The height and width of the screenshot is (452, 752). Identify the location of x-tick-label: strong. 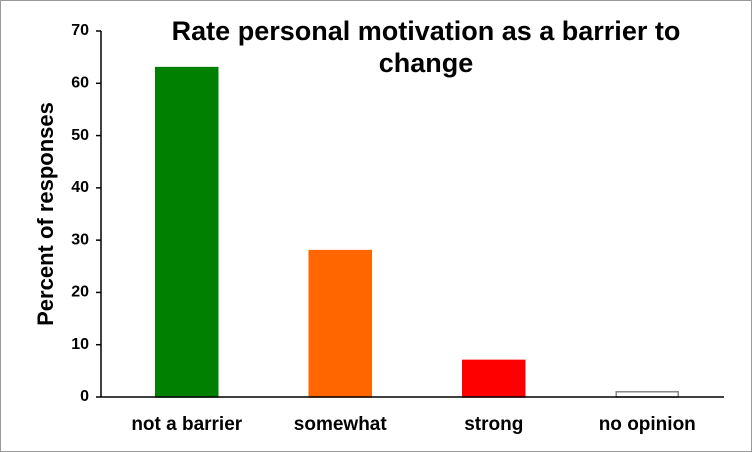
(493, 424).